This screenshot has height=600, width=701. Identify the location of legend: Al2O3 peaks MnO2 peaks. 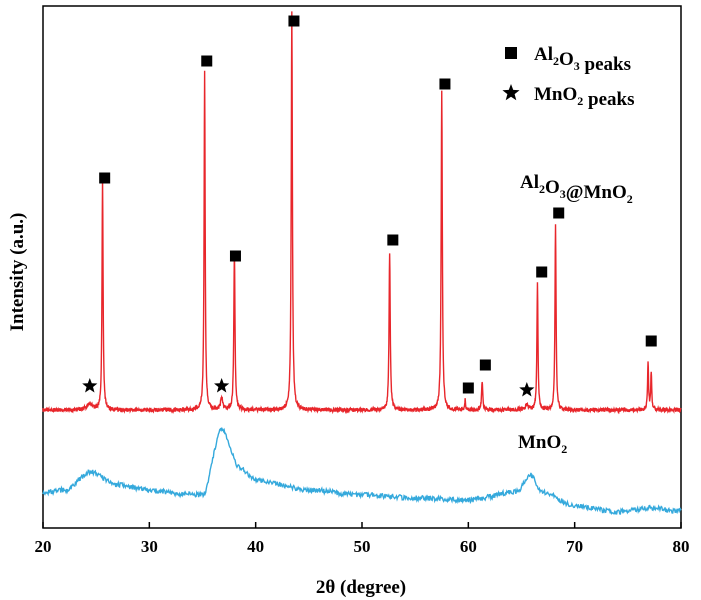
(568, 77).